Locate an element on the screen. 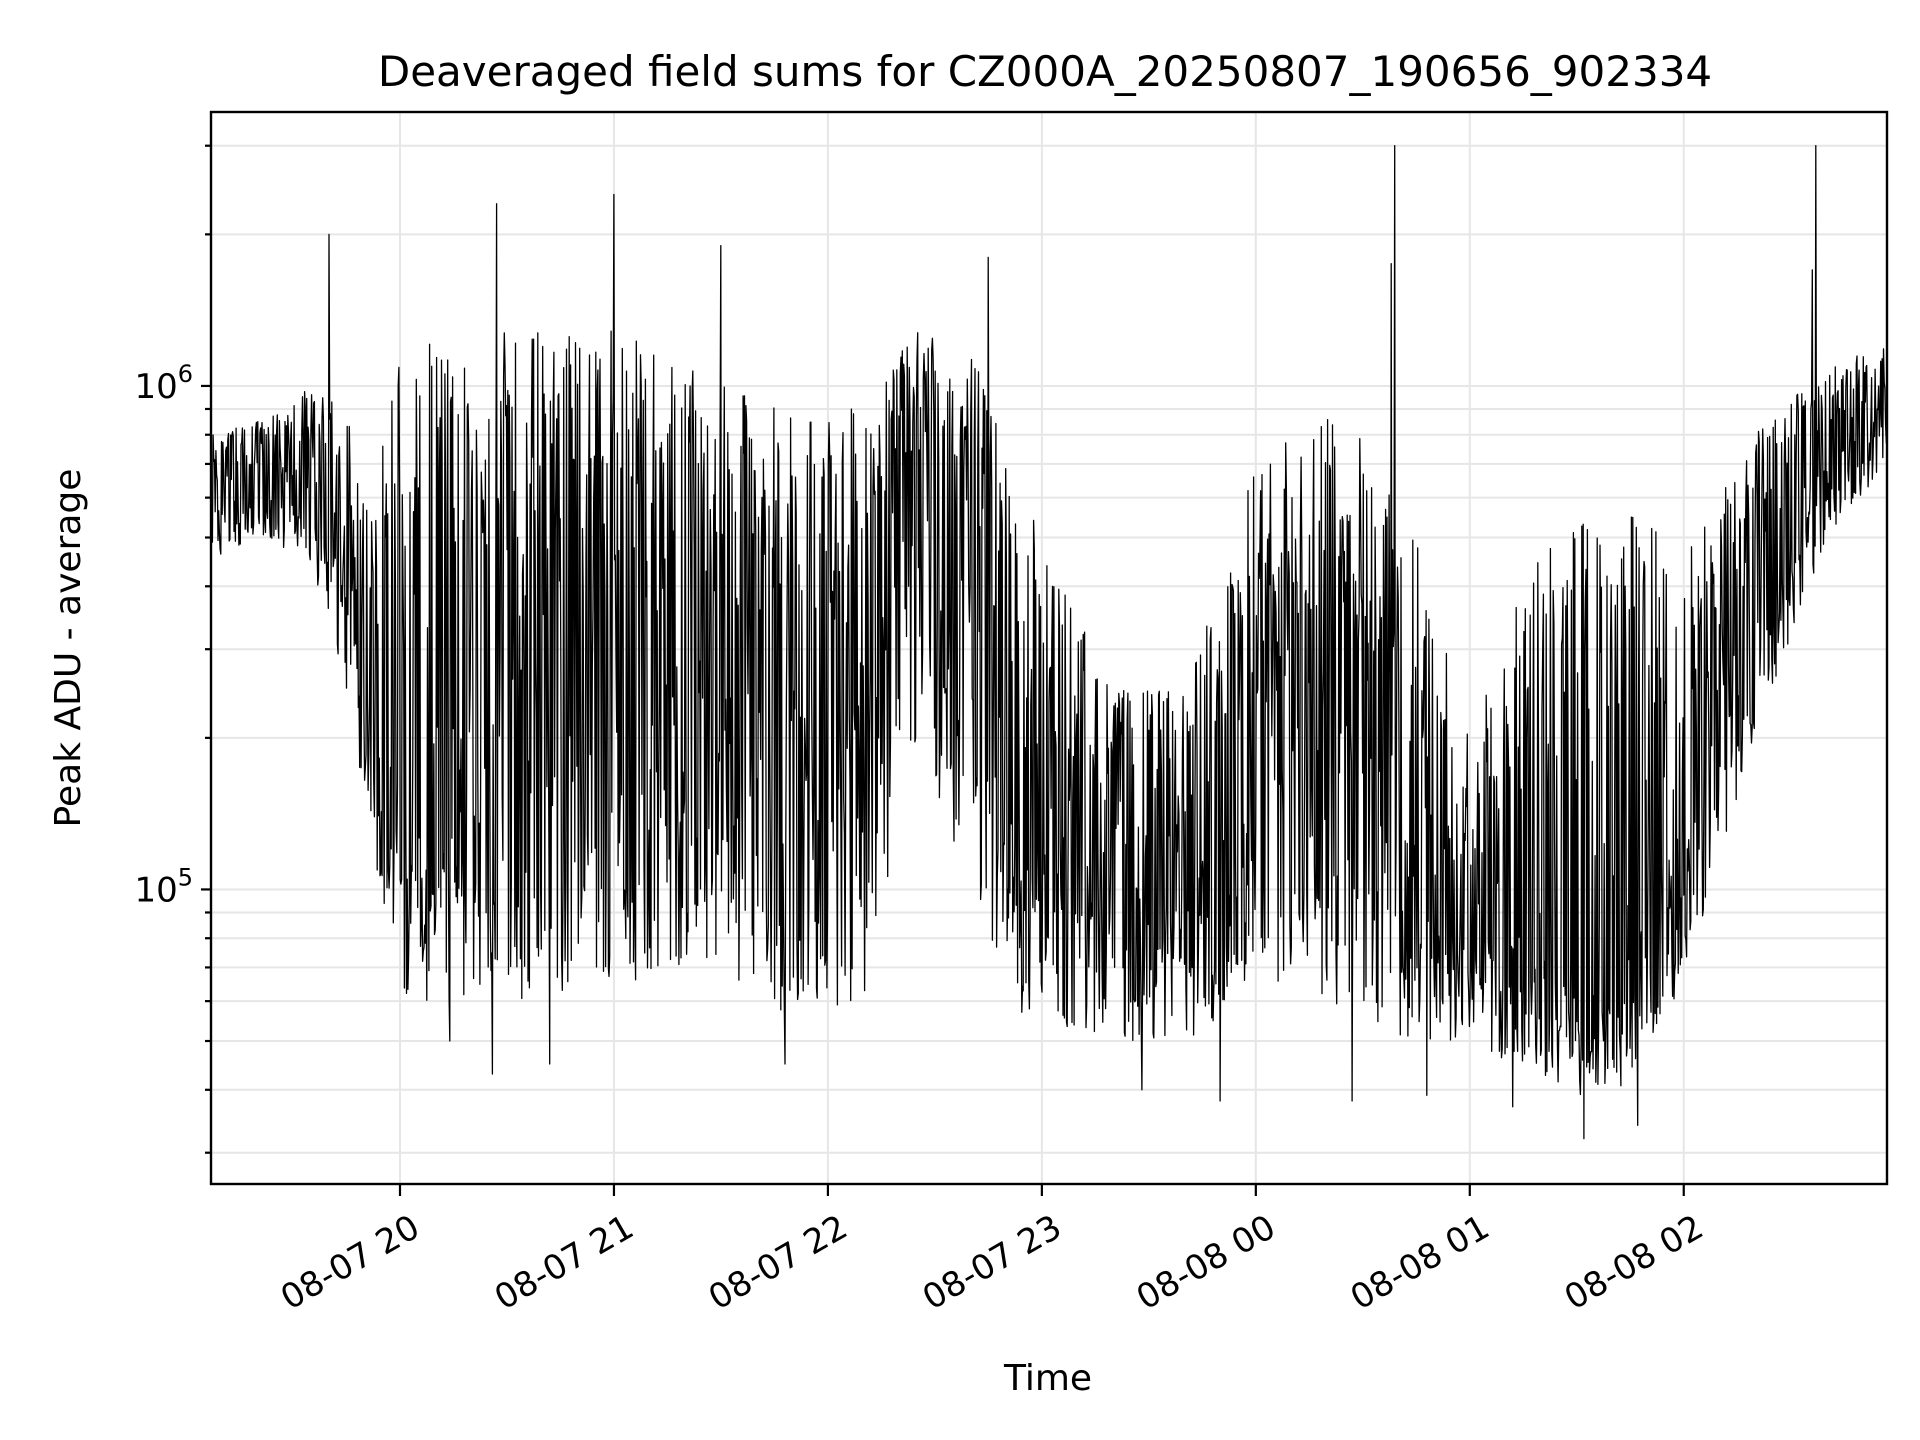 The height and width of the screenshot is (1440, 1920). x-tick-label: 08-08 01 is located at coordinates (1420, 1262).